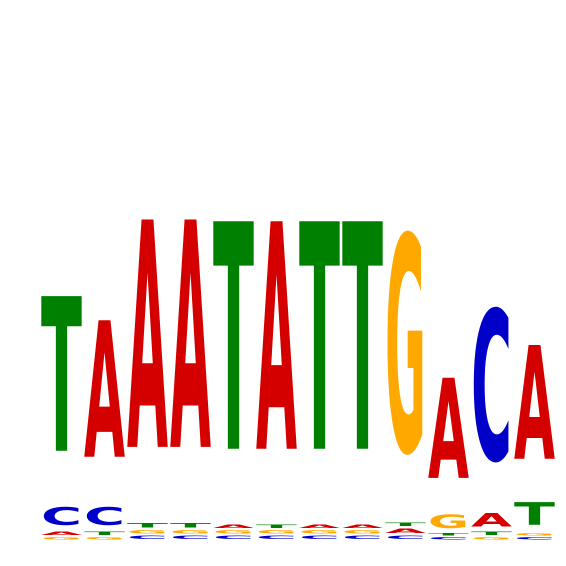  I want to click on logo-letter-col7-T: T, so click(319, 340).